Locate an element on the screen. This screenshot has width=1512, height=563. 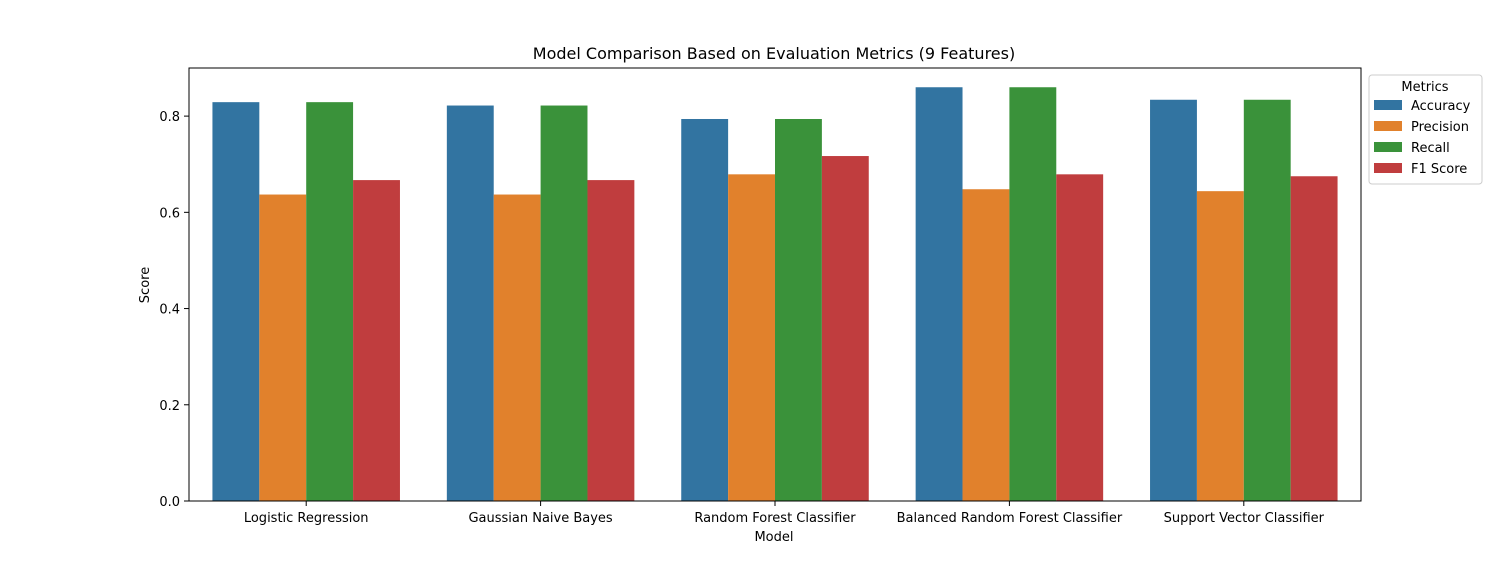
legend-items: Accuracy Precision Recall F1 Score is located at coordinates (1422, 138).